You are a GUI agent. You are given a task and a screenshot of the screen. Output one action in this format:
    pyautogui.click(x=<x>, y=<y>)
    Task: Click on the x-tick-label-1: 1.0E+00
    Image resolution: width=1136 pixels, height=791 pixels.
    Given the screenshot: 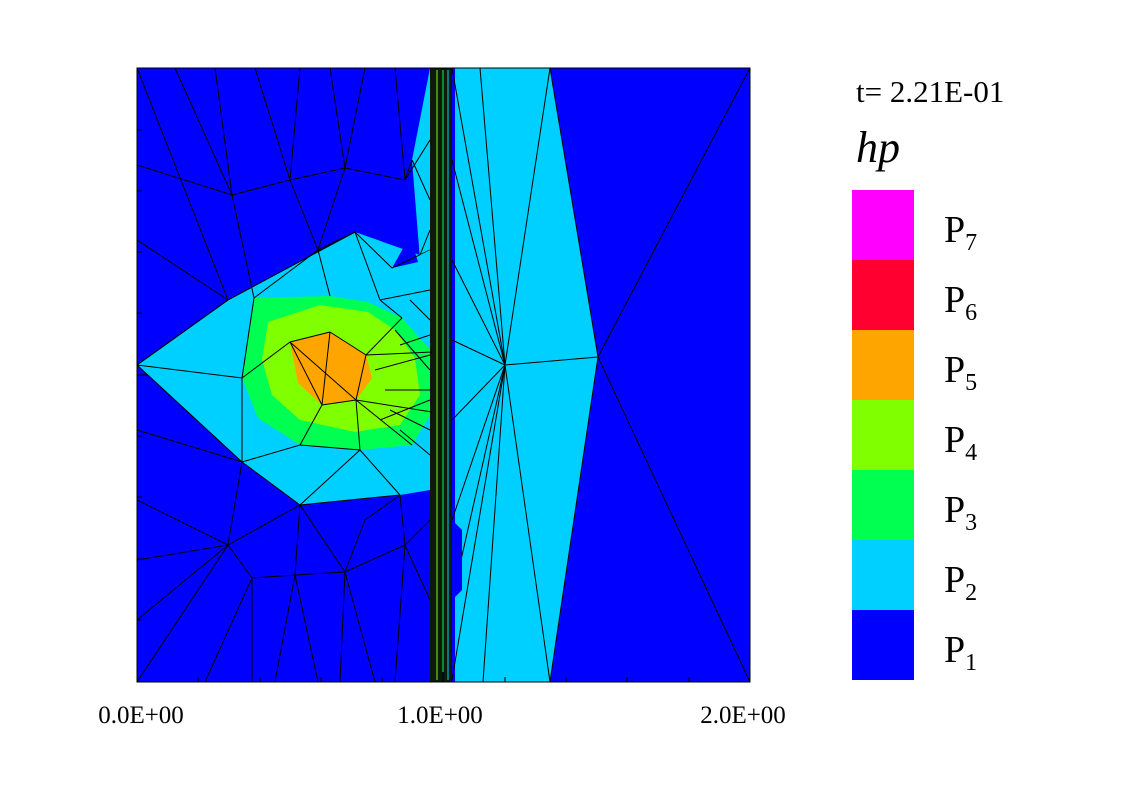 What is the action you would take?
    pyautogui.click(x=440, y=715)
    